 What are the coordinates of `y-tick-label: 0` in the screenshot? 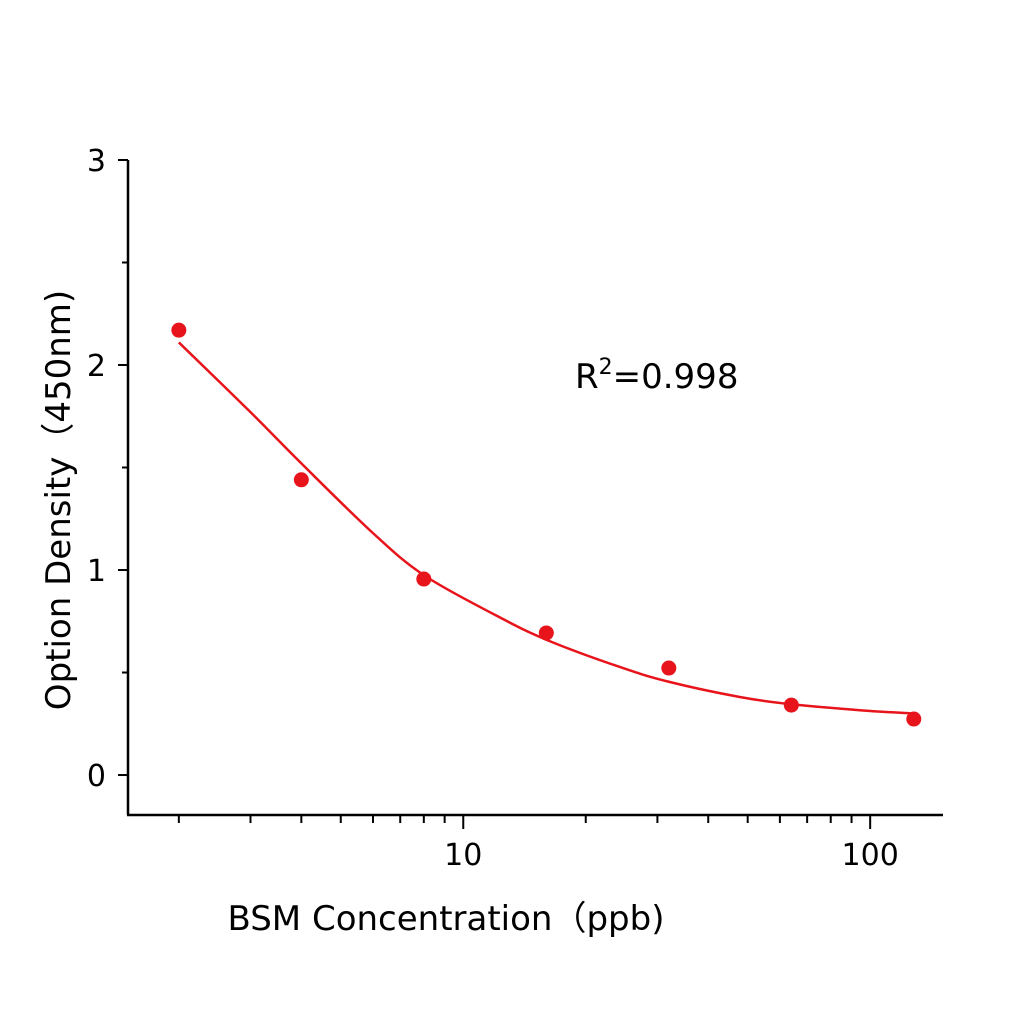 It's located at (96, 776).